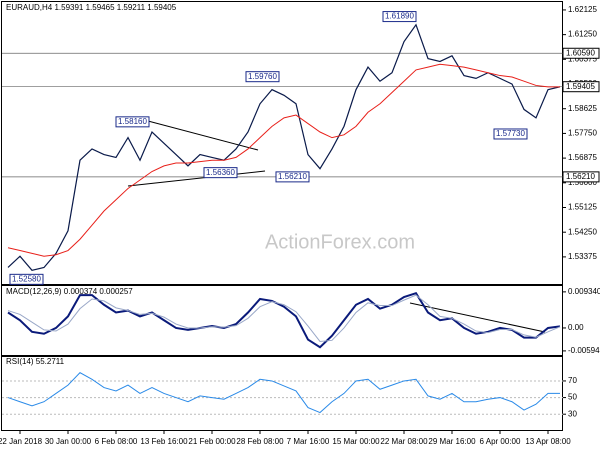 The height and width of the screenshot is (450, 600). What do you see at coordinates (21, 441) in the screenshot?
I see `x-tick-label: 22 Jan 2018` at bounding box center [21, 441].